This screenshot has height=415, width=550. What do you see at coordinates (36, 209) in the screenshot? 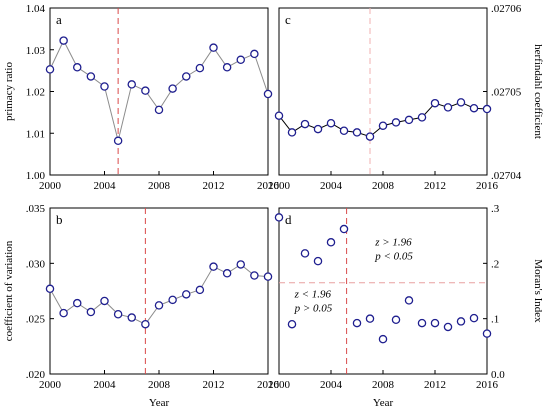
I see `y-tick-label: .035` at bounding box center [36, 209].